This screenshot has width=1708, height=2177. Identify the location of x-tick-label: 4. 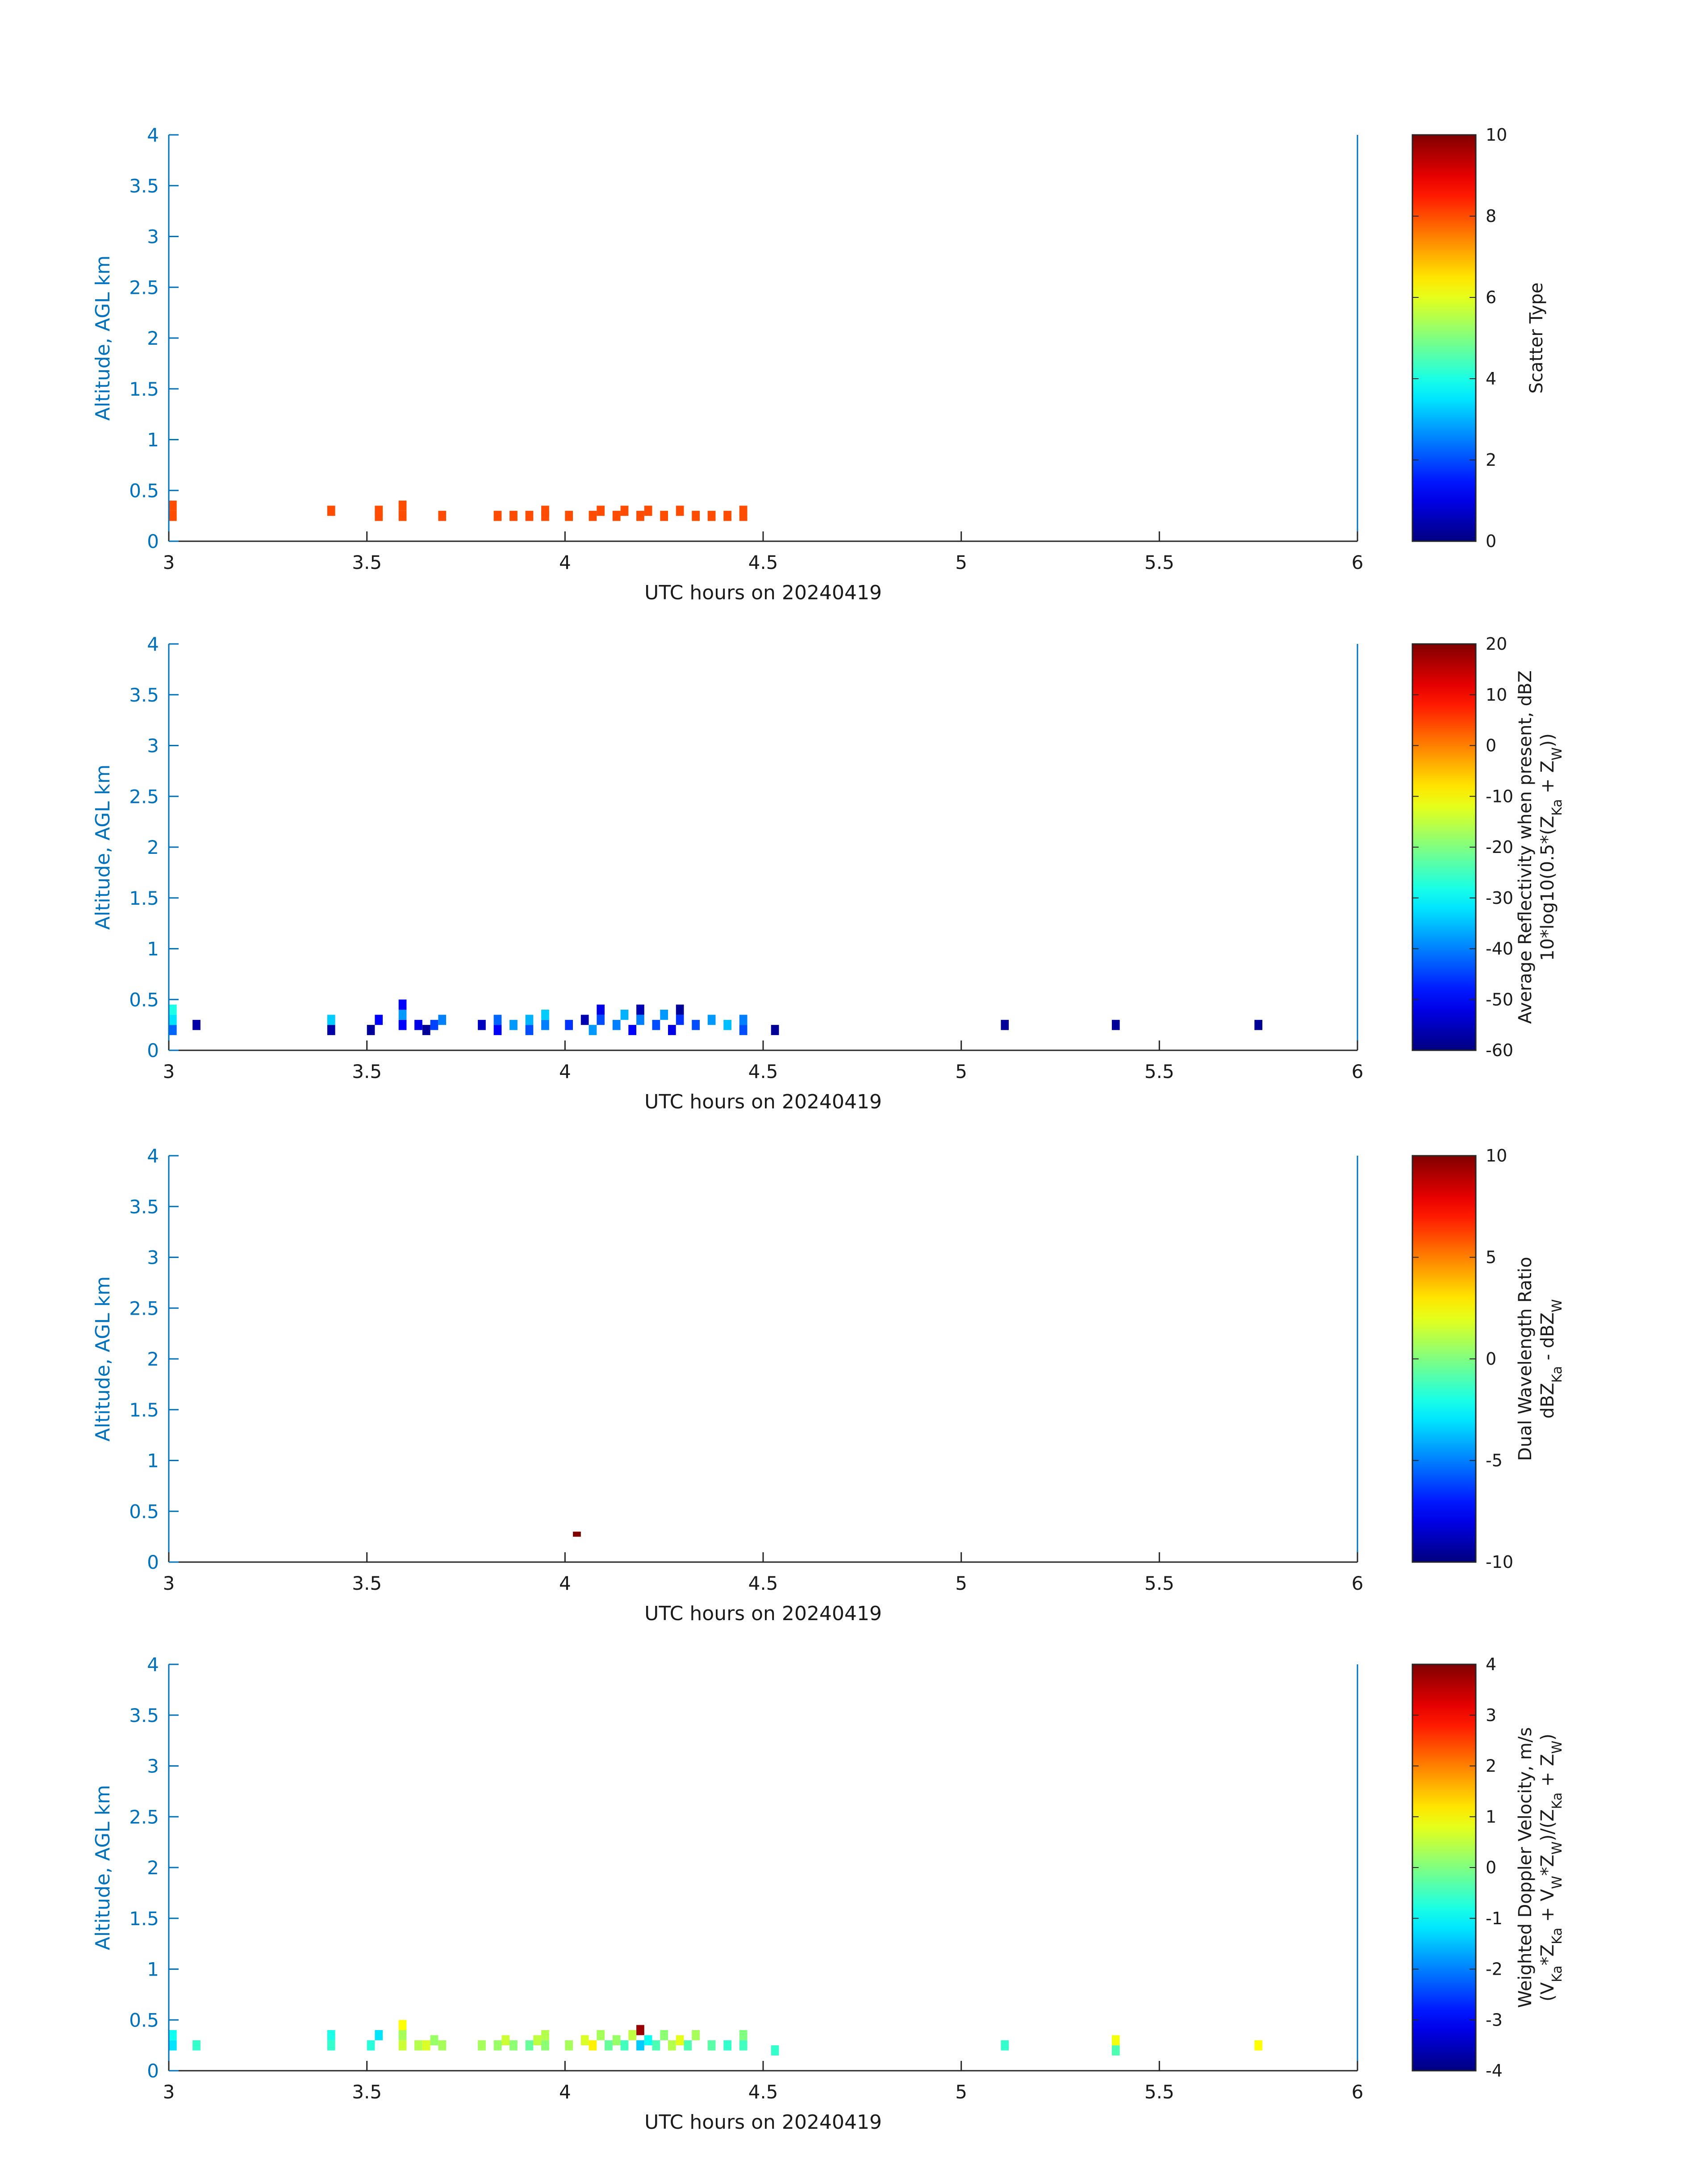
(565, 1583).